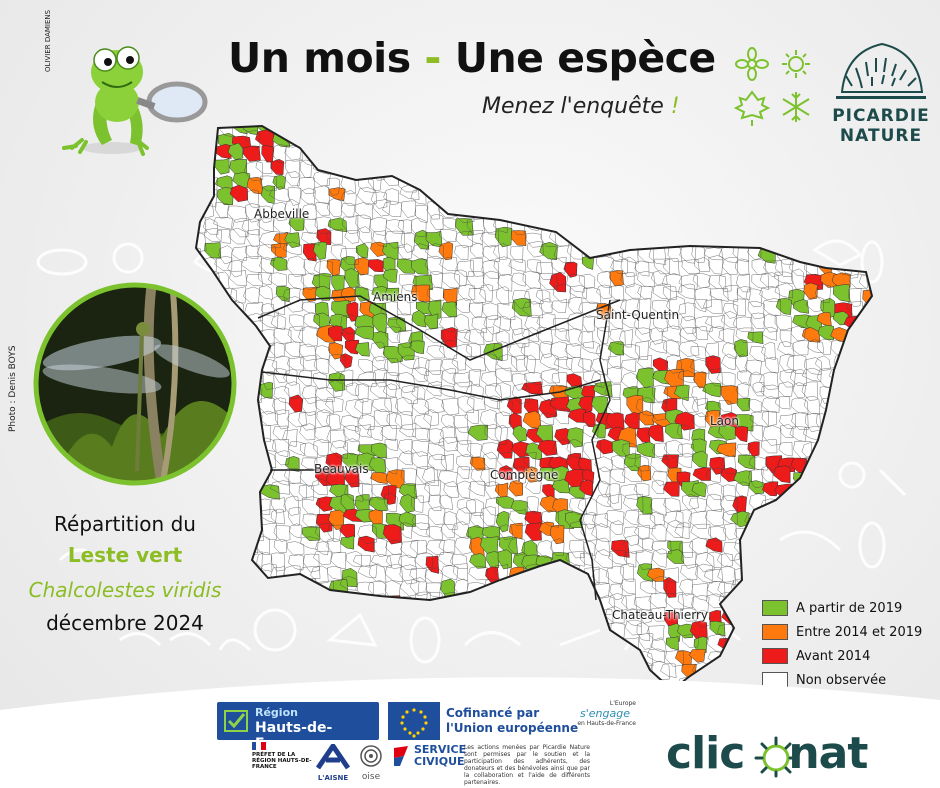 The width and height of the screenshot is (940, 788). I want to click on aisne-logo: L'AISNE, so click(333, 761).